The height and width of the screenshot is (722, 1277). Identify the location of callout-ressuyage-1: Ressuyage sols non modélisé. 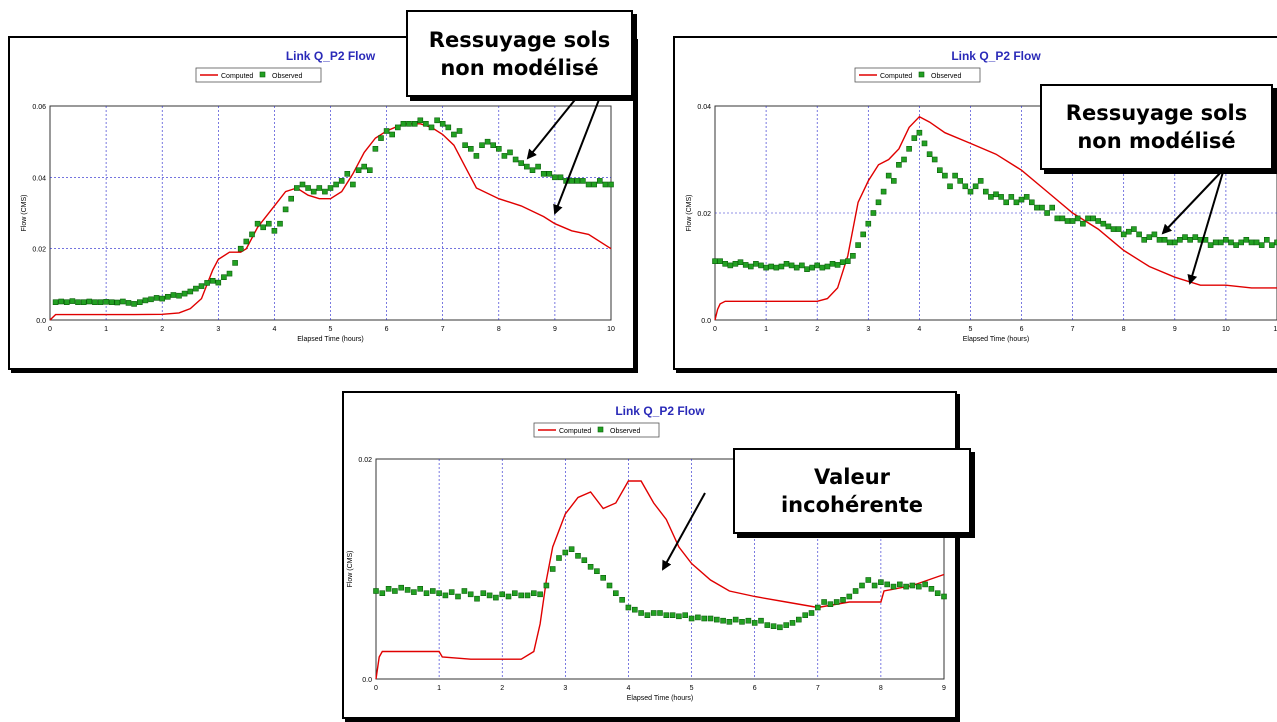
(519, 53).